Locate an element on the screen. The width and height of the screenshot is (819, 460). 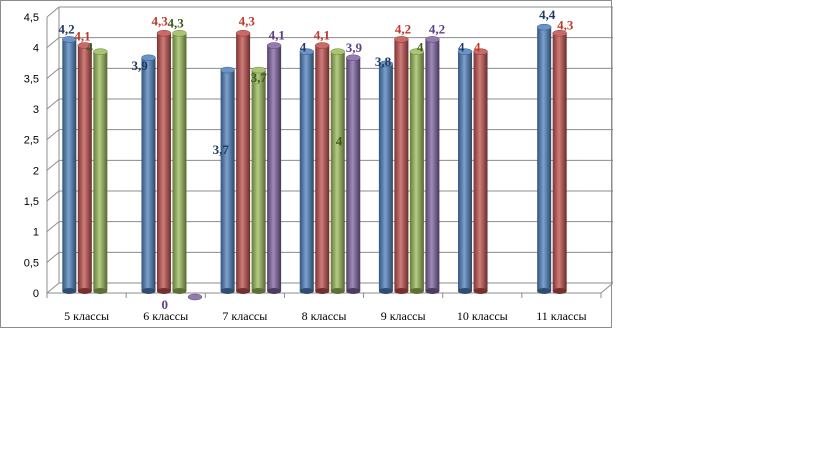
y-tick-label: 4,5 is located at coordinates (31, 18).